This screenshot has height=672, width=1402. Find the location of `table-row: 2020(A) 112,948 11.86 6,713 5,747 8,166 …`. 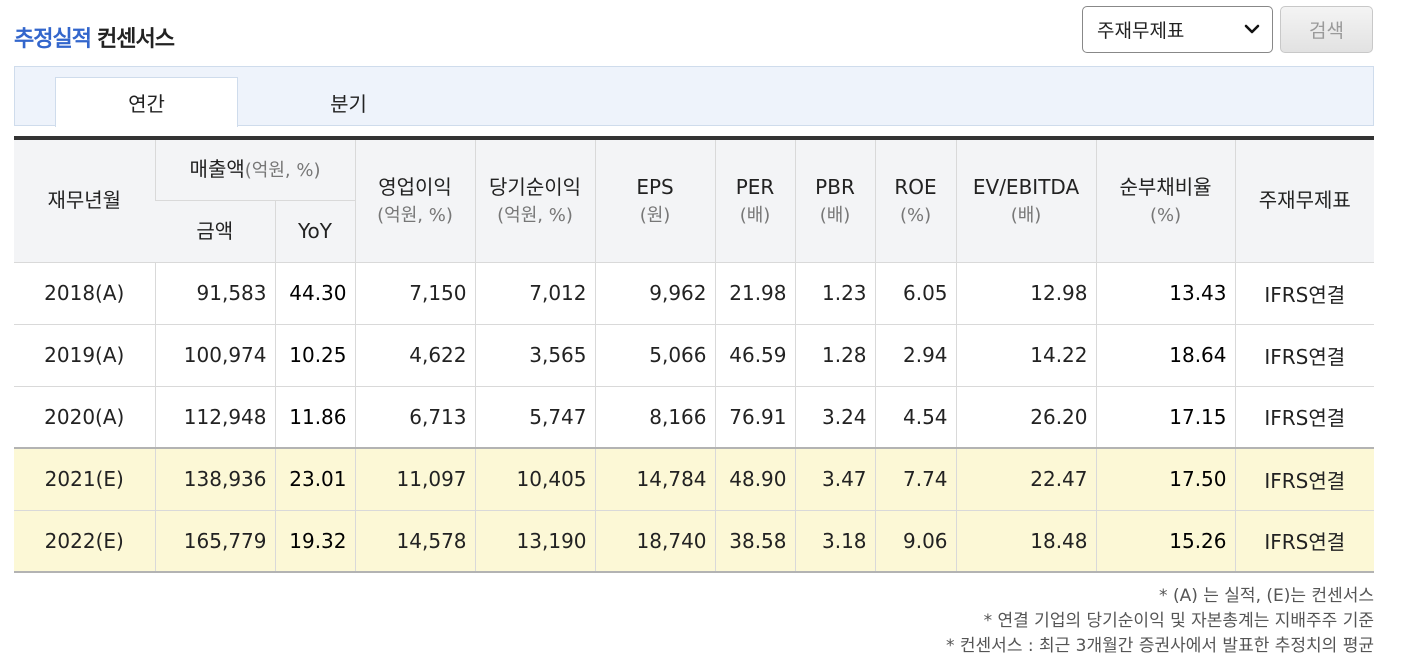

table-row: 2020(A) 112,948 11.86 6,713 5,747 8,166 … is located at coordinates (694, 417).